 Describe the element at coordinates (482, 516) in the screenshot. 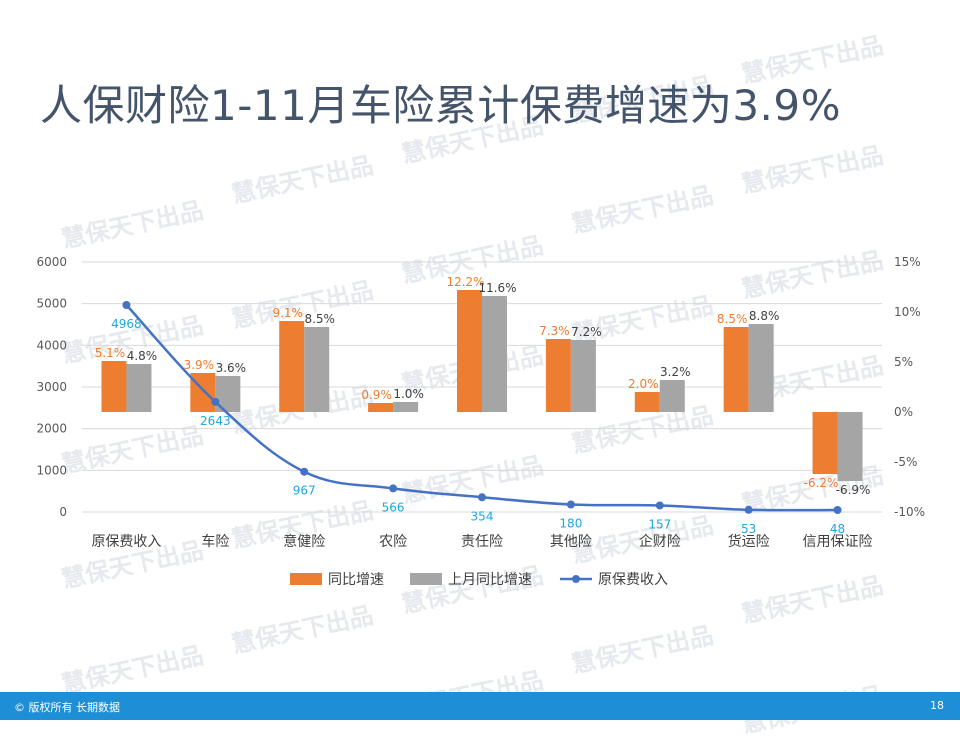

I see `line-data-label: 354` at that location.